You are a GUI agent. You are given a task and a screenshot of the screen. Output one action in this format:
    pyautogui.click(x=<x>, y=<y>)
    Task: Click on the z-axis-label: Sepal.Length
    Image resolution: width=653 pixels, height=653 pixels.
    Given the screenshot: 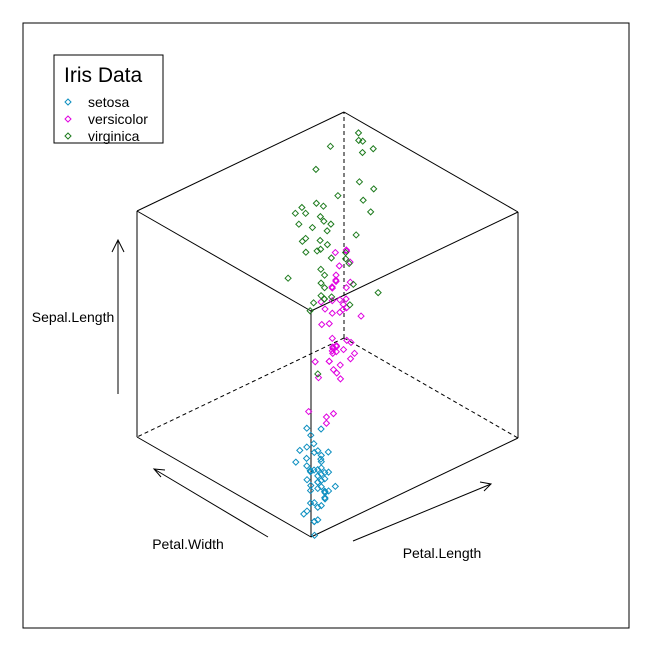 What is the action you would take?
    pyautogui.click(x=73, y=317)
    